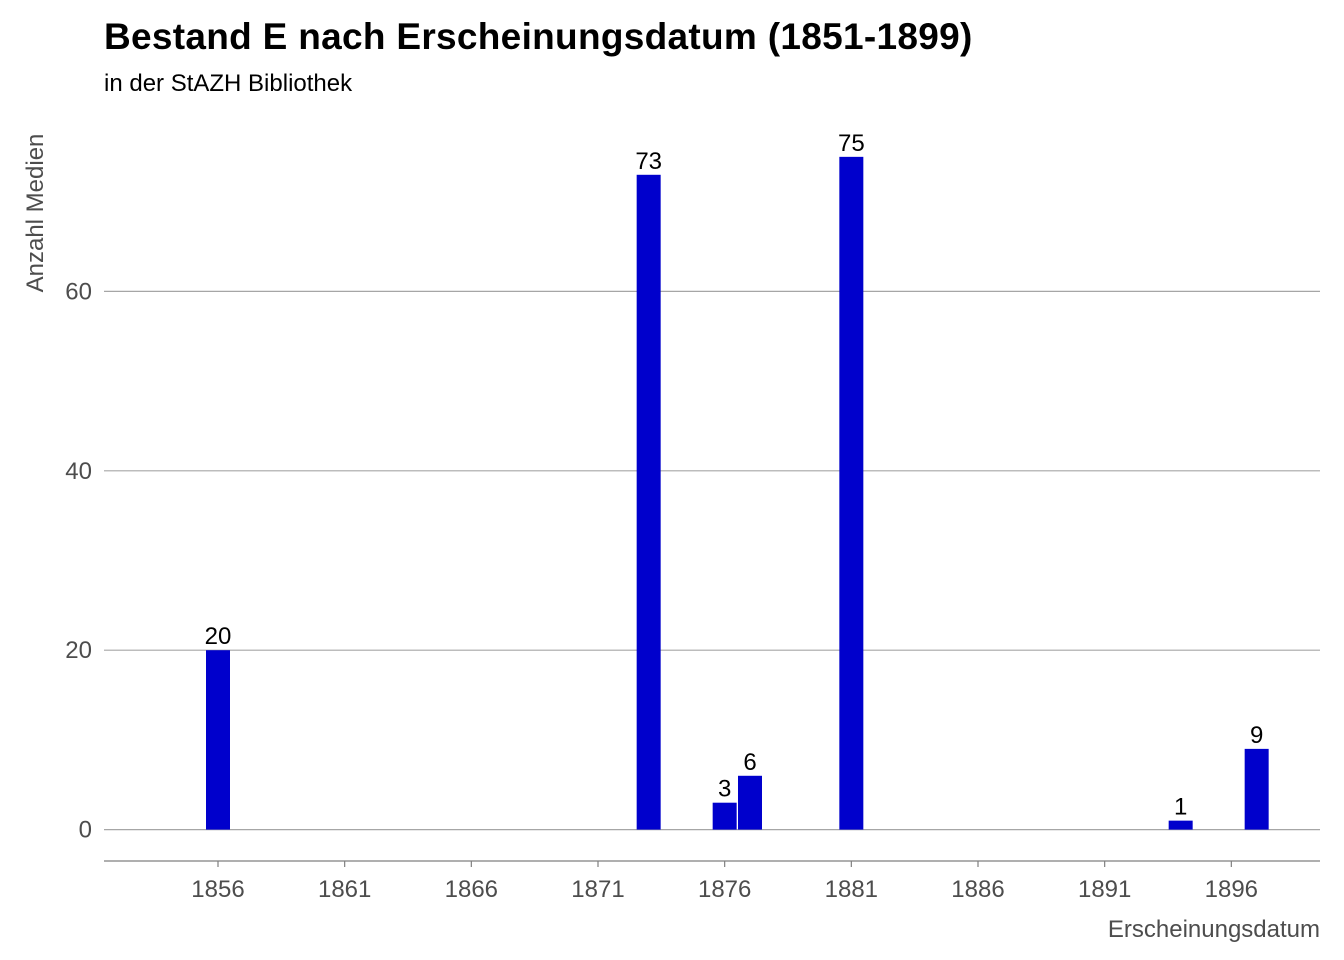 The width and height of the screenshot is (1344, 960). Describe the element at coordinates (597, 889) in the screenshot. I see `x-tick-label: 1871` at that location.